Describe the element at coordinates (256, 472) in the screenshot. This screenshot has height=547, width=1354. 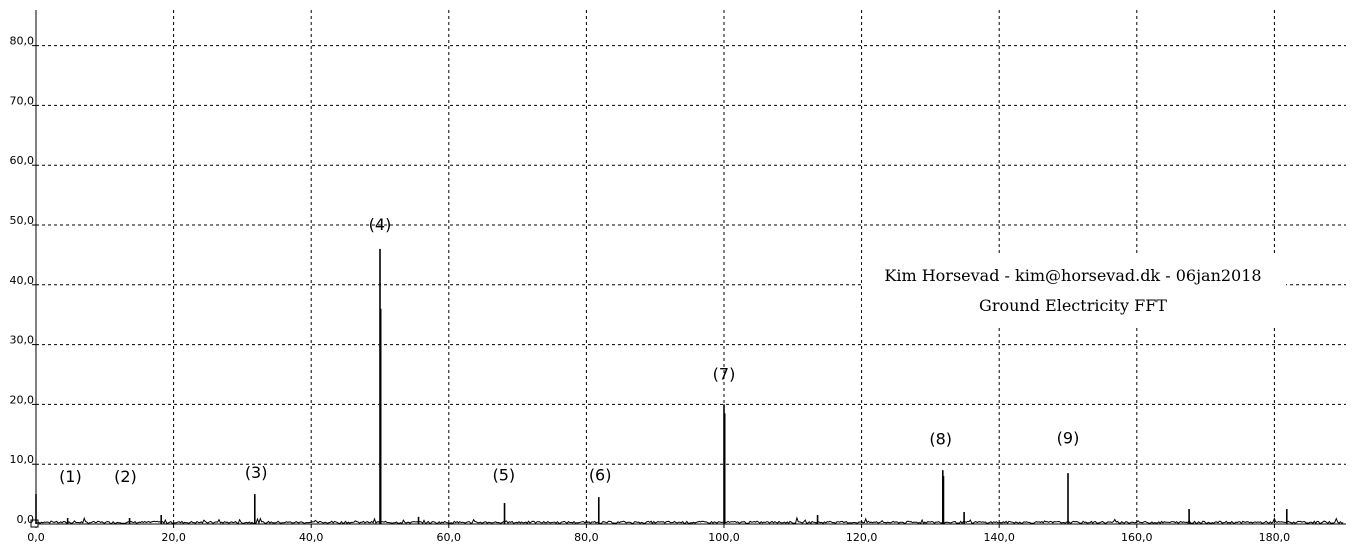
I see `peak-annotation: (3)` at that location.